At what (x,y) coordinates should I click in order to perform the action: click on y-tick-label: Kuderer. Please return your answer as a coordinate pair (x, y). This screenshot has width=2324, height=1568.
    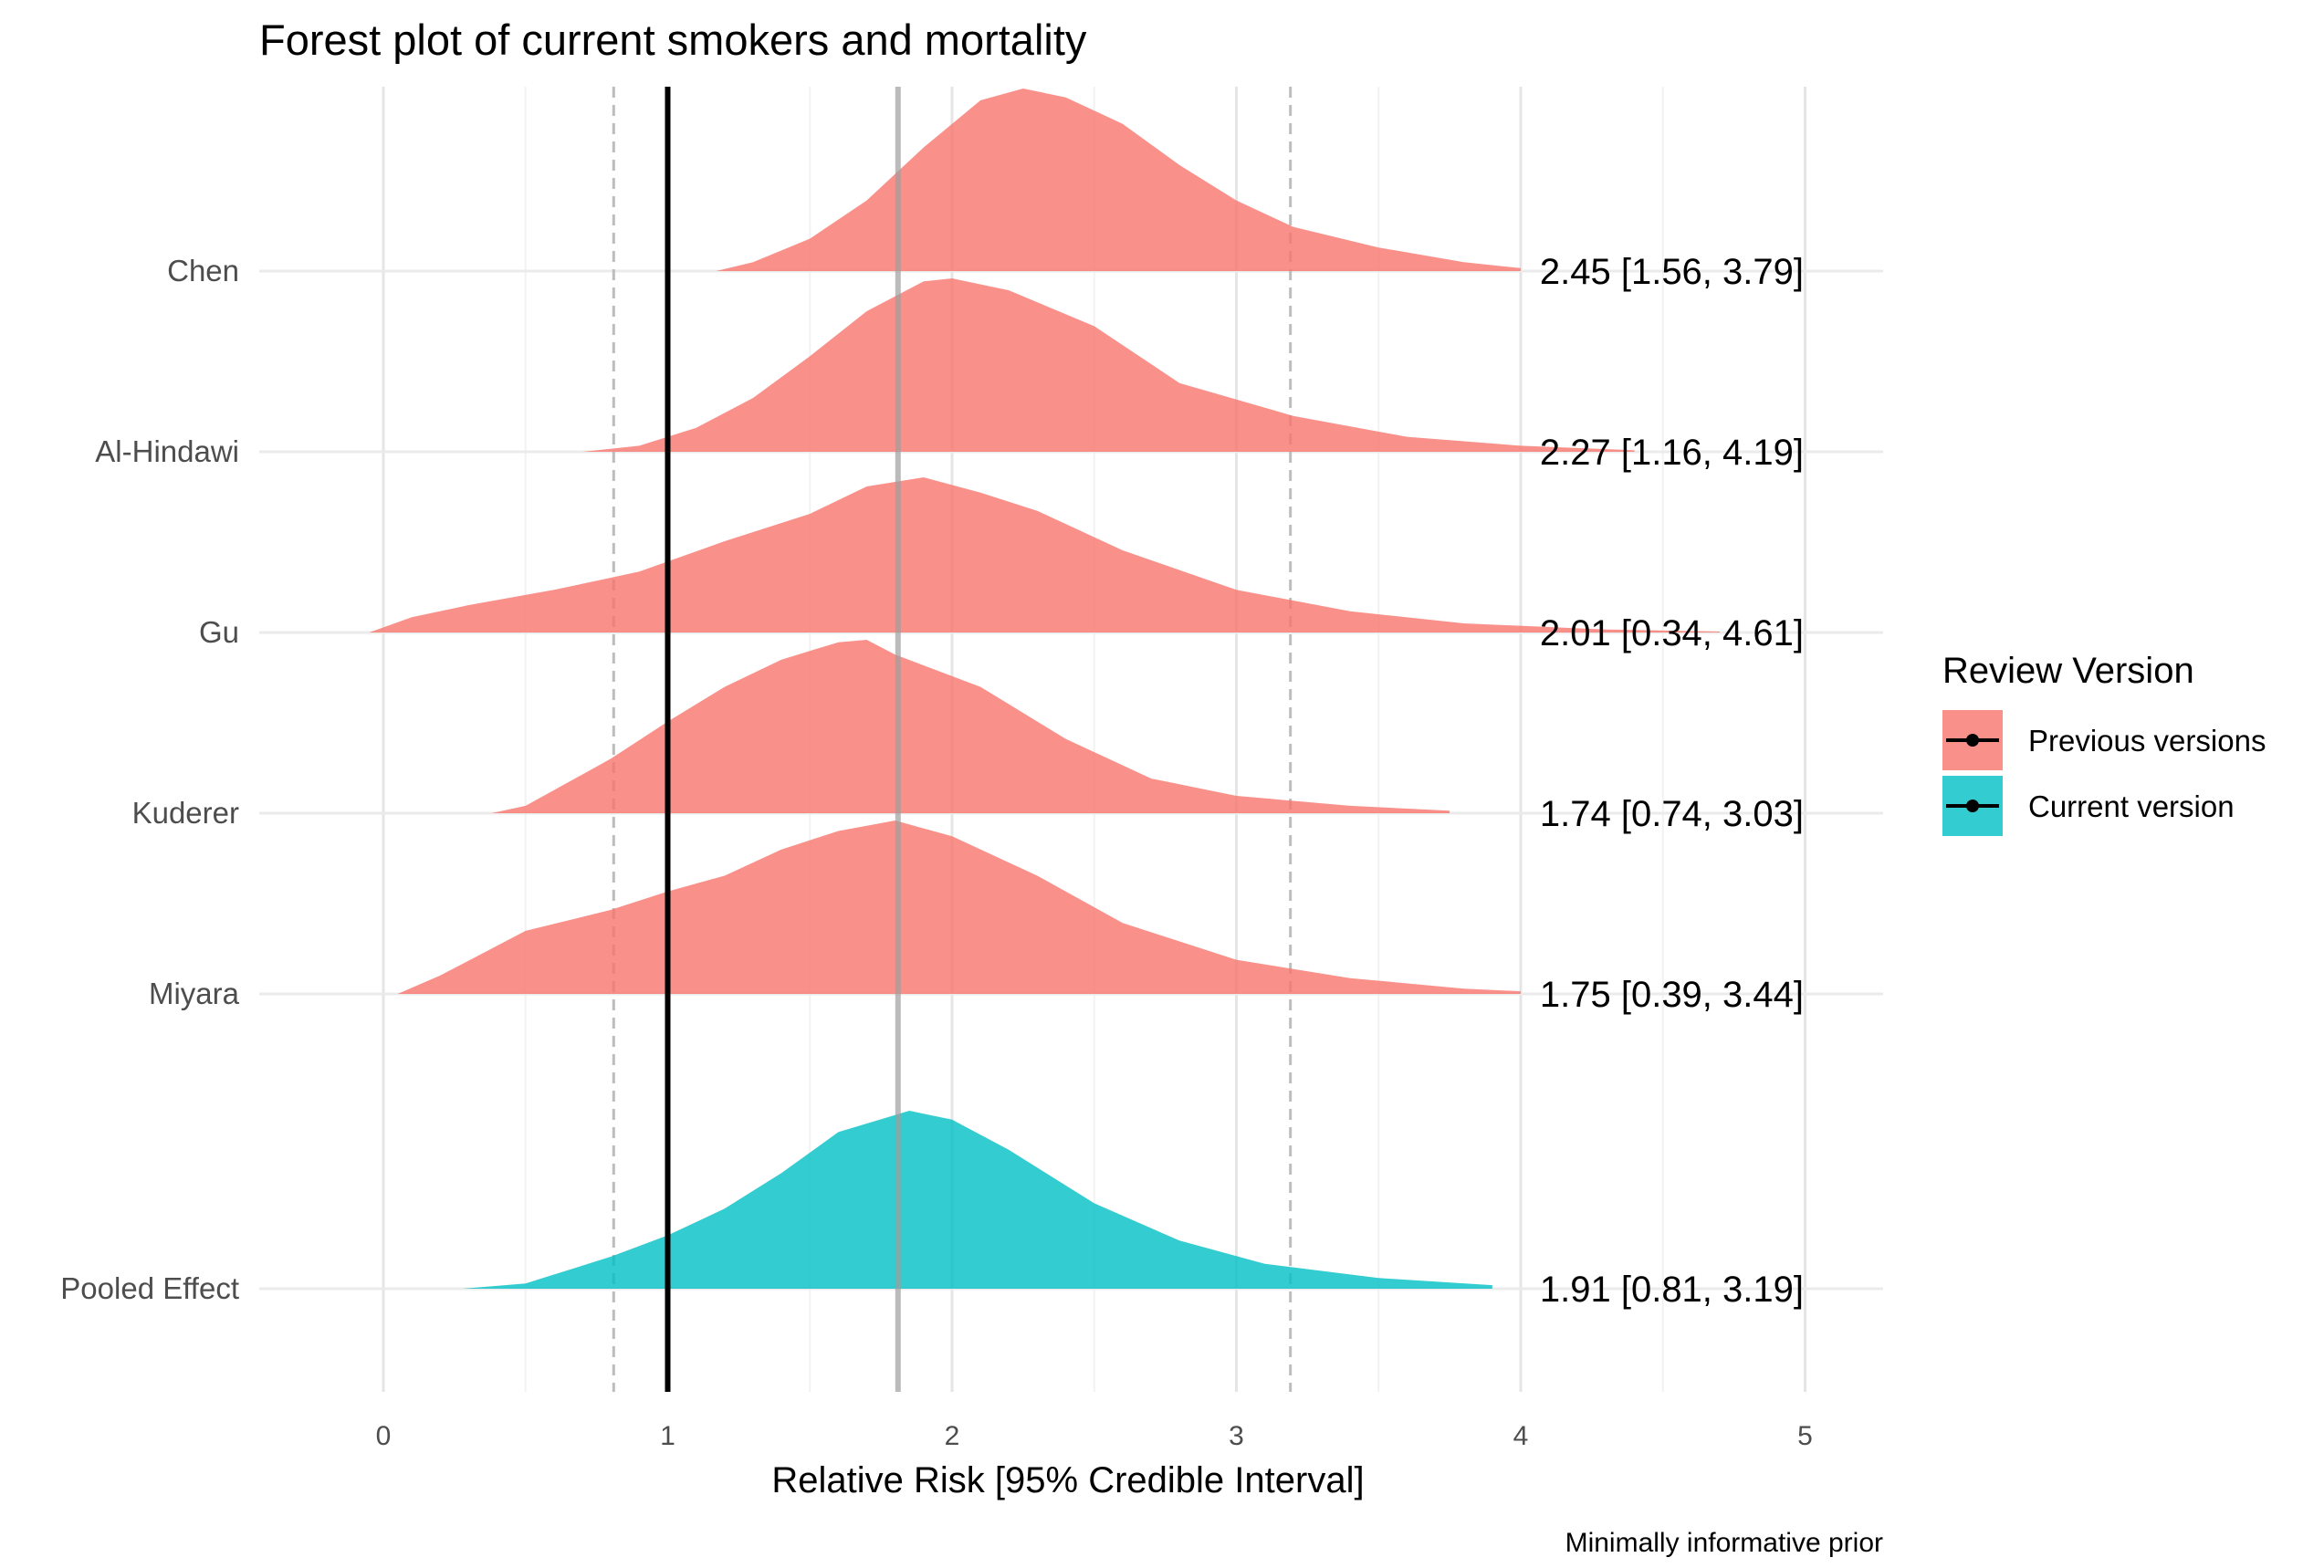
    Looking at the image, I should click on (186, 813).